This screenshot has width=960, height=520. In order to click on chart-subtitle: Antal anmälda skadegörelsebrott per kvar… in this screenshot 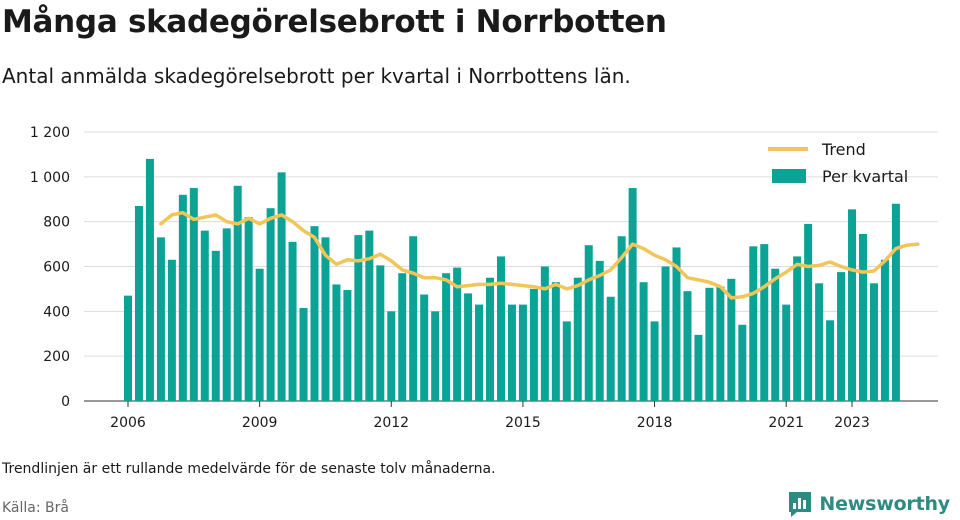, I will do `click(316, 76)`.